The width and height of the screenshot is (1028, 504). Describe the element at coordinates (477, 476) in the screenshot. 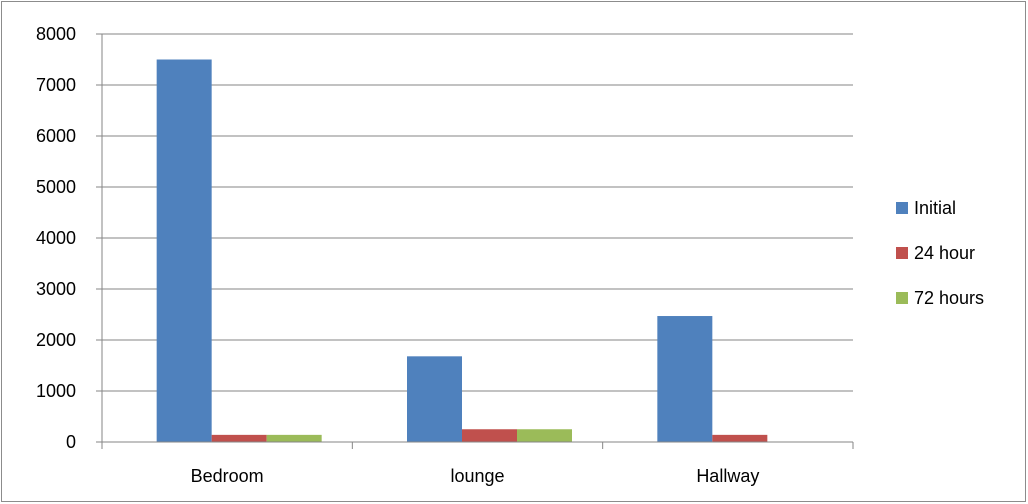

I see `x-tick-label: lounge` at that location.